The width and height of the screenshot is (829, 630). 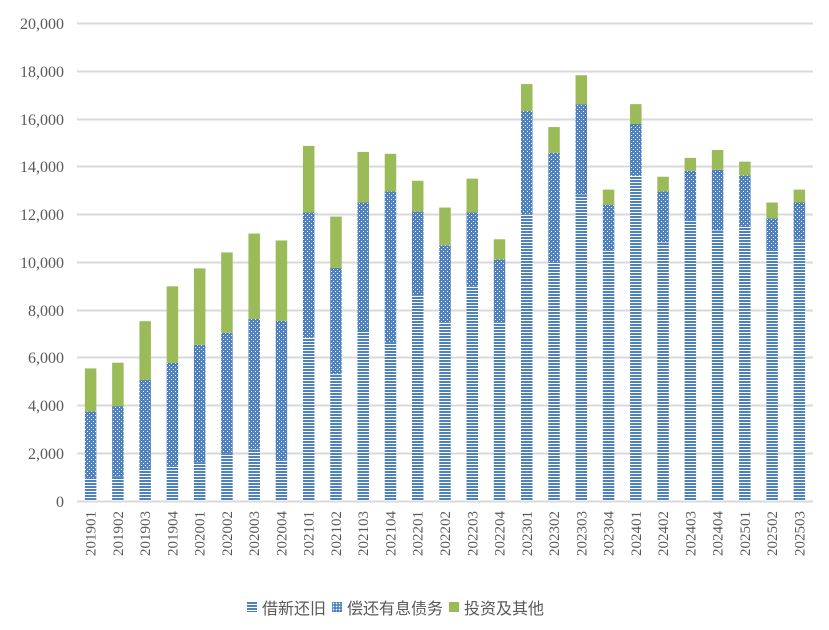 What do you see at coordinates (60, 502) in the screenshot?
I see `y-tick-label: 0` at bounding box center [60, 502].